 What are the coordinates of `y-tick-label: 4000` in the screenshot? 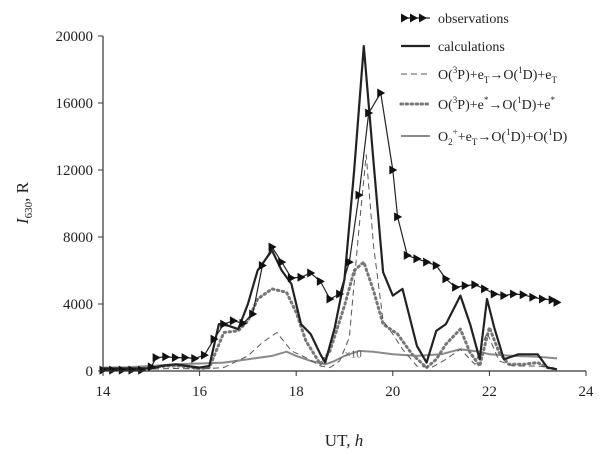 It's located at (78, 305).